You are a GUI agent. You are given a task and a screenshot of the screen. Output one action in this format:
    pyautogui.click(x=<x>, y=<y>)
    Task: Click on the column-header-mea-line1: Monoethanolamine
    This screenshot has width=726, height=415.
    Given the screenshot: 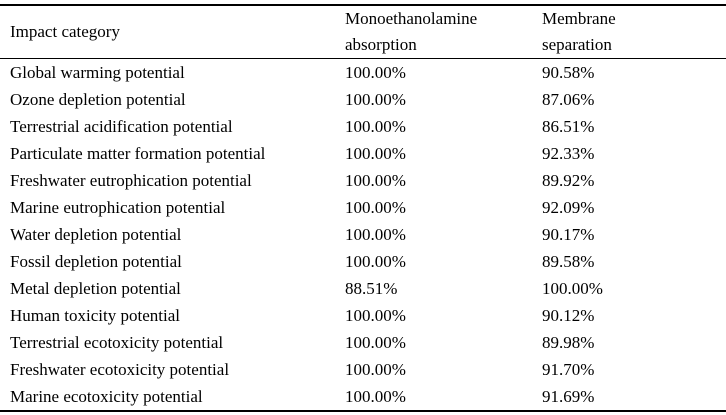 What is the action you would take?
    pyautogui.click(x=411, y=18)
    